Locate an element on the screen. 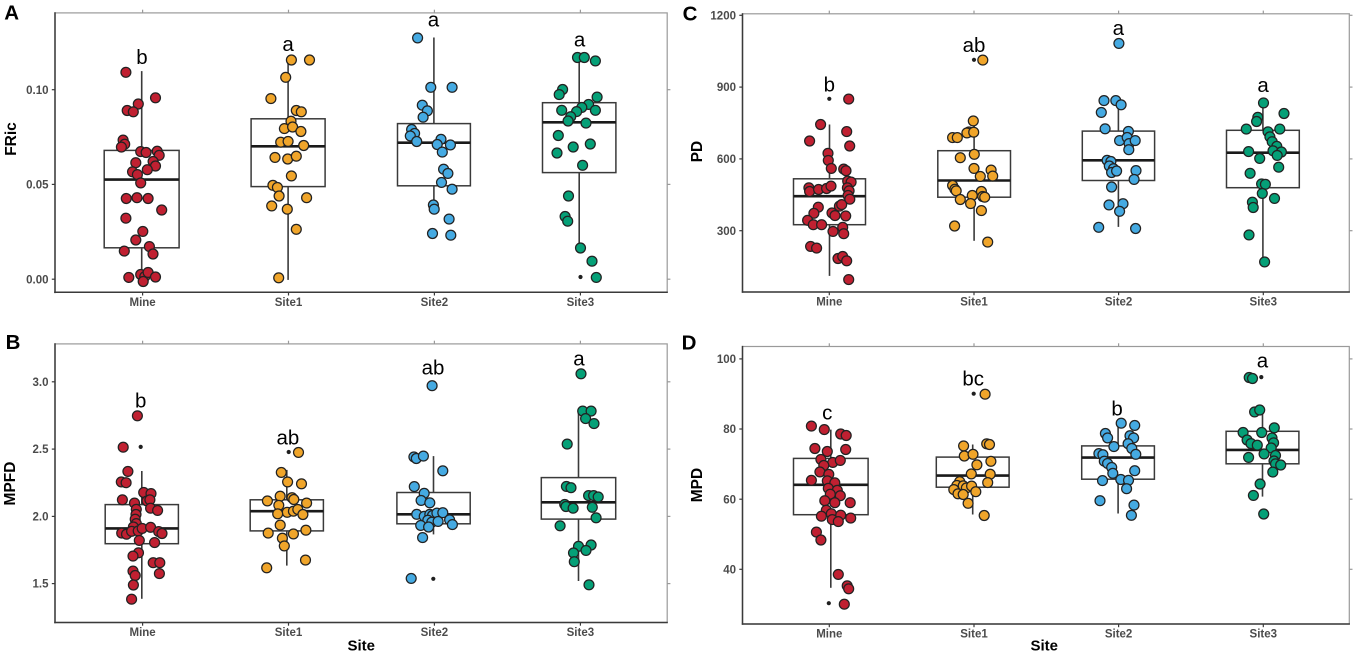 The width and height of the screenshot is (1354, 657). svg-text: 100 is located at coordinates (726, 360).